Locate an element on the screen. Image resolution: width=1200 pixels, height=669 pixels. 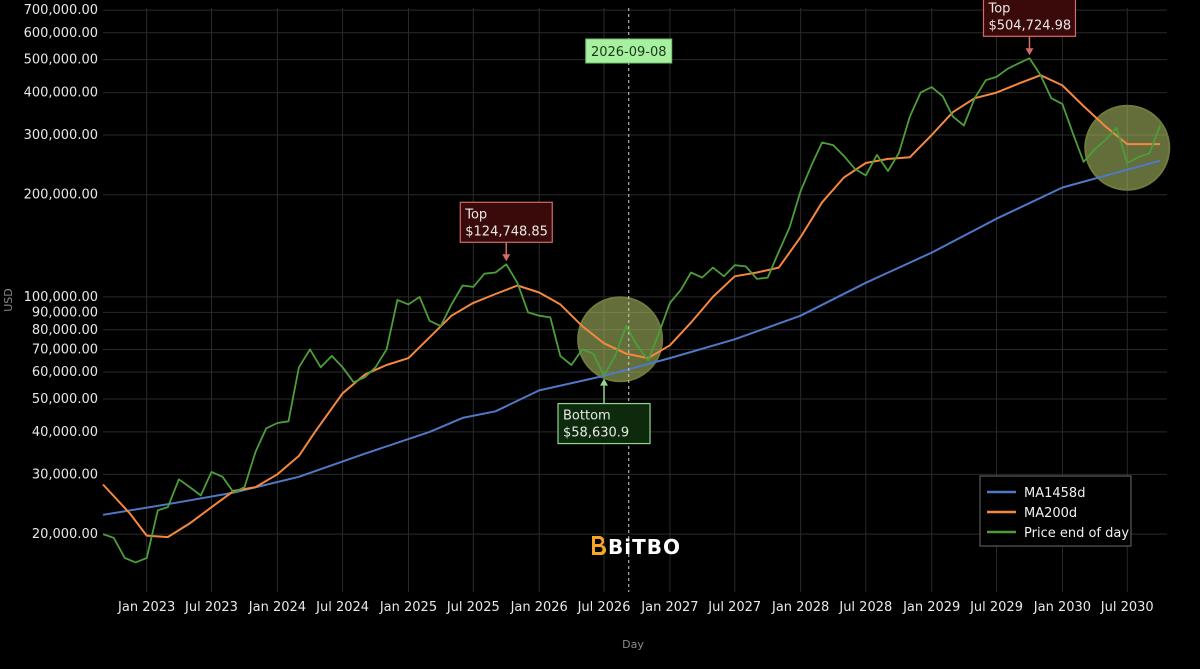
cursor-label-box is located at coordinates (629, 51).